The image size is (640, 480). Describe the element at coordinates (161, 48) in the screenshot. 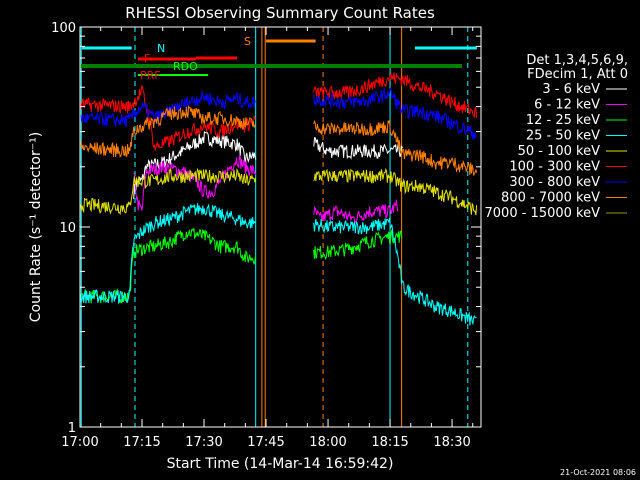

I see `annotation-label: N` at that location.